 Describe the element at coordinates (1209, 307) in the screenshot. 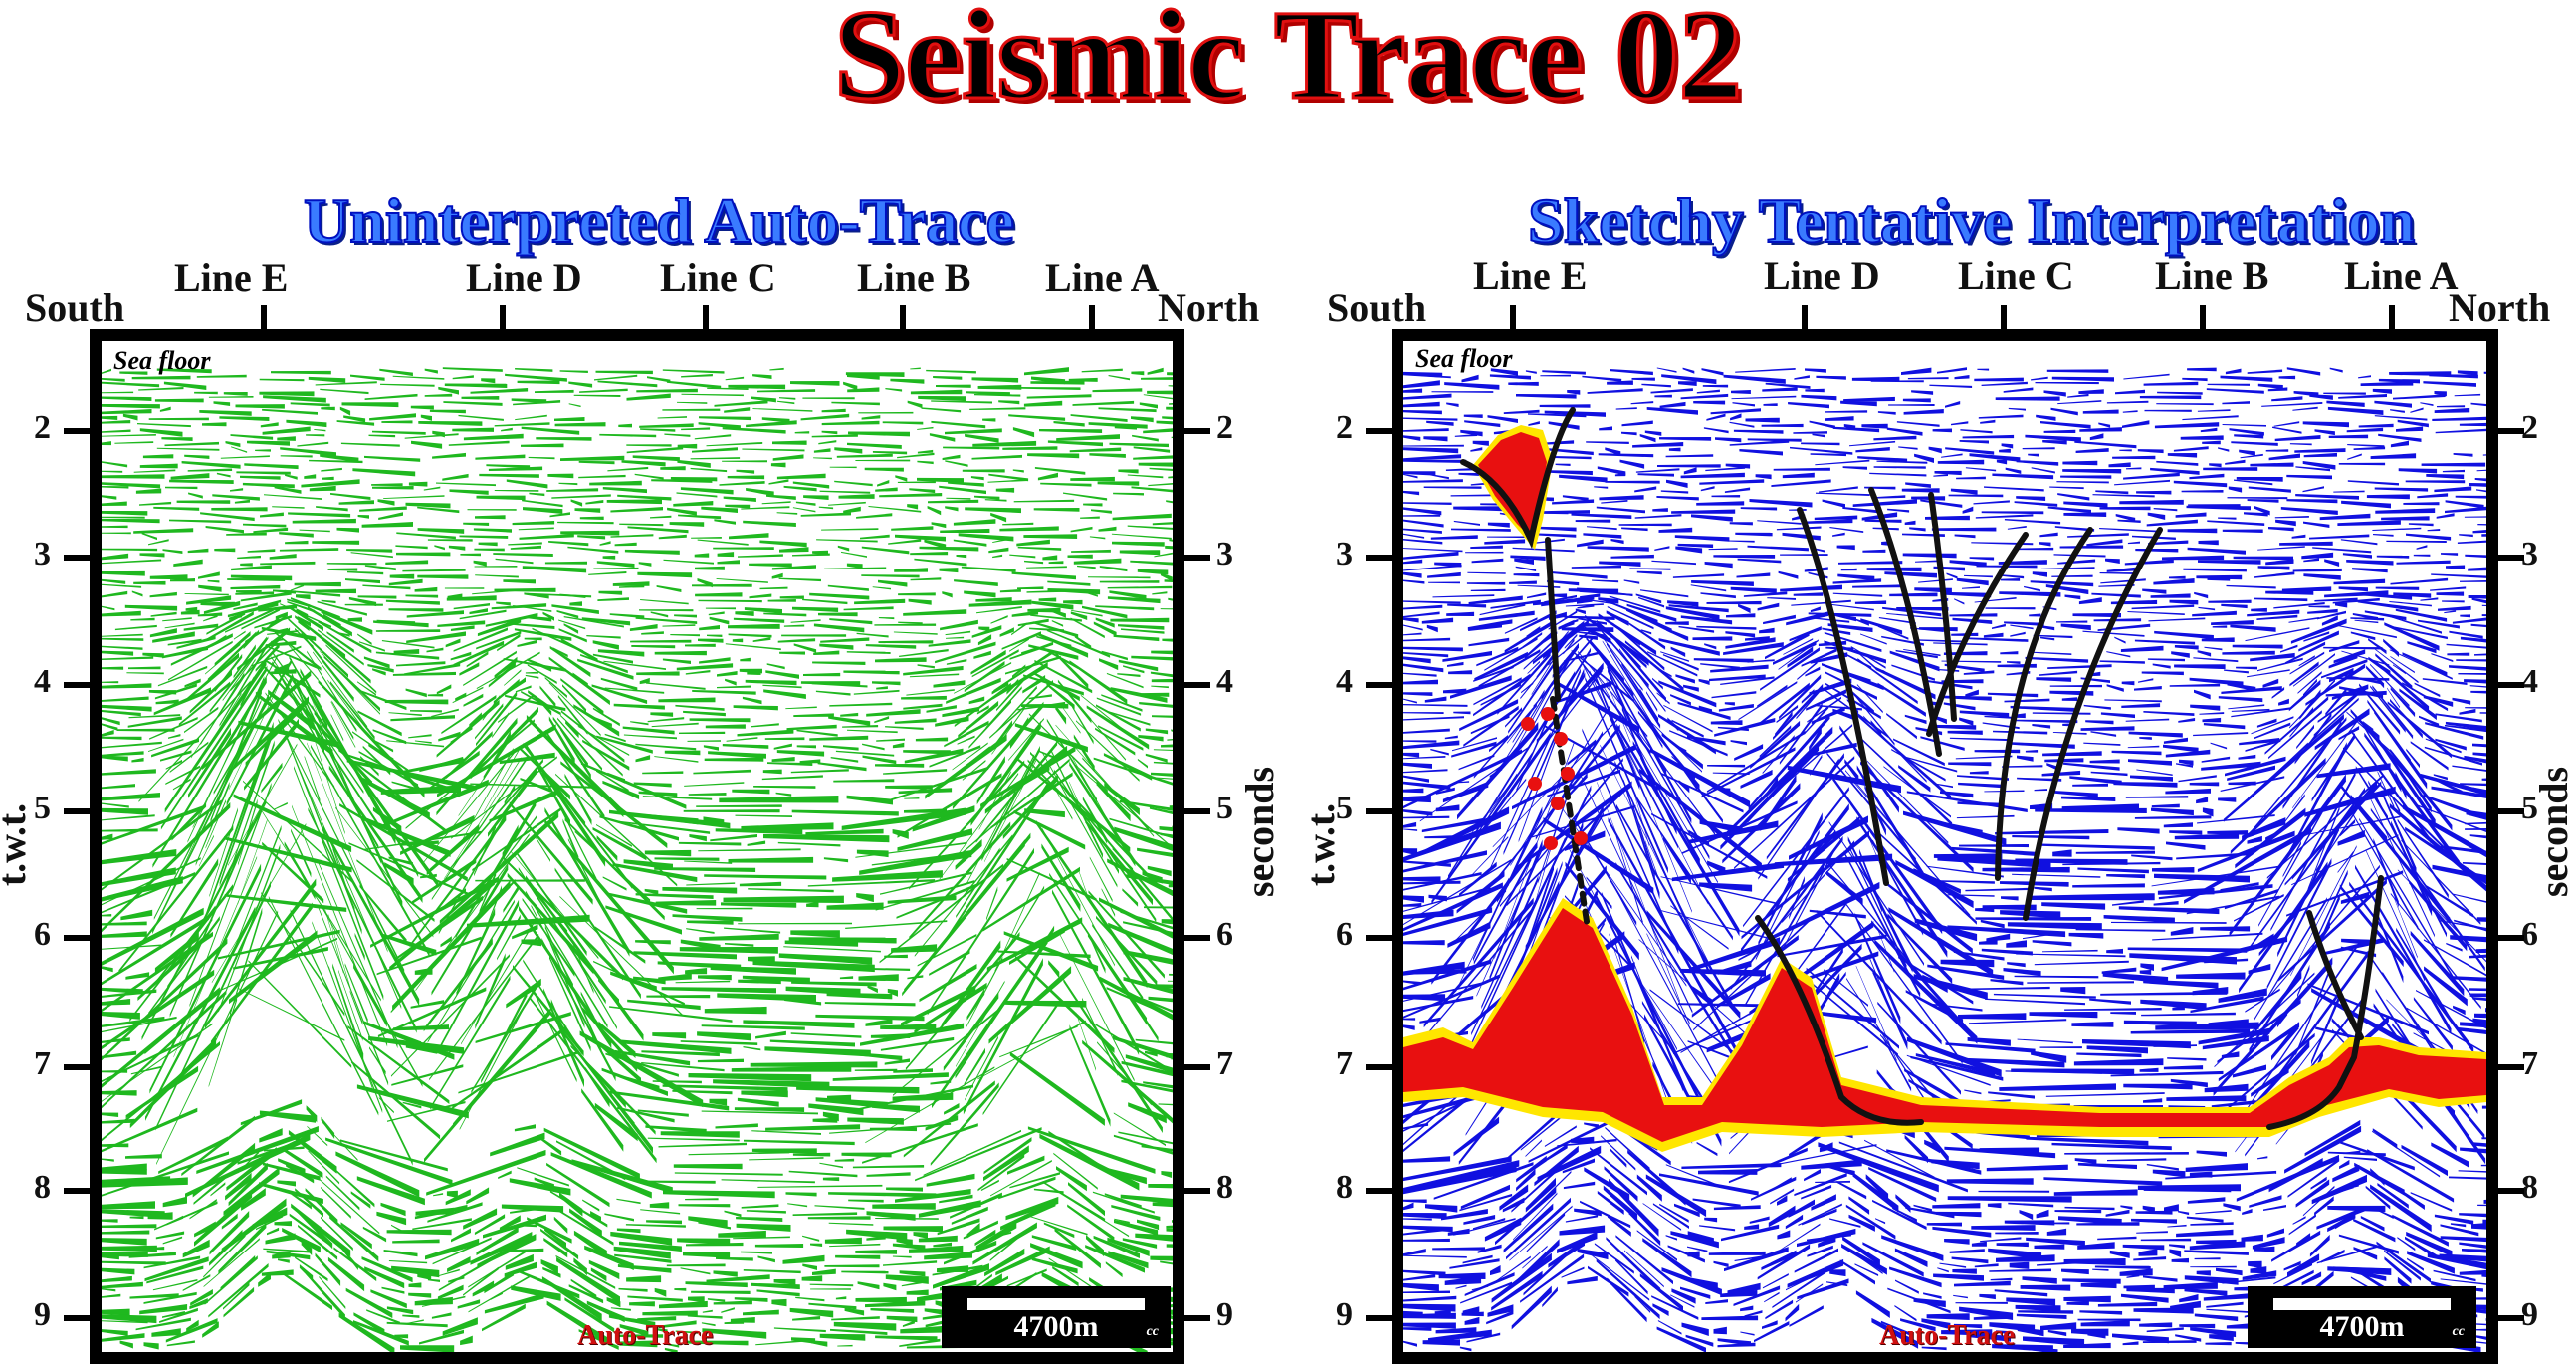

I see `north-label-left: North` at that location.